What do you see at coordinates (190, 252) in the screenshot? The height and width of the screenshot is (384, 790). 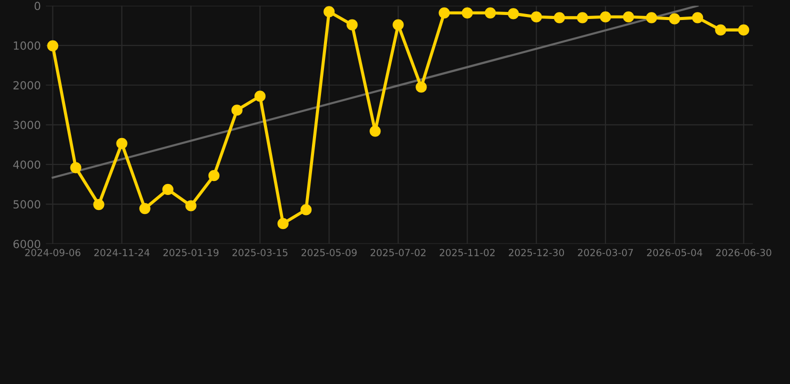 I see `x-tick-label: 2025-01-19` at bounding box center [190, 252].